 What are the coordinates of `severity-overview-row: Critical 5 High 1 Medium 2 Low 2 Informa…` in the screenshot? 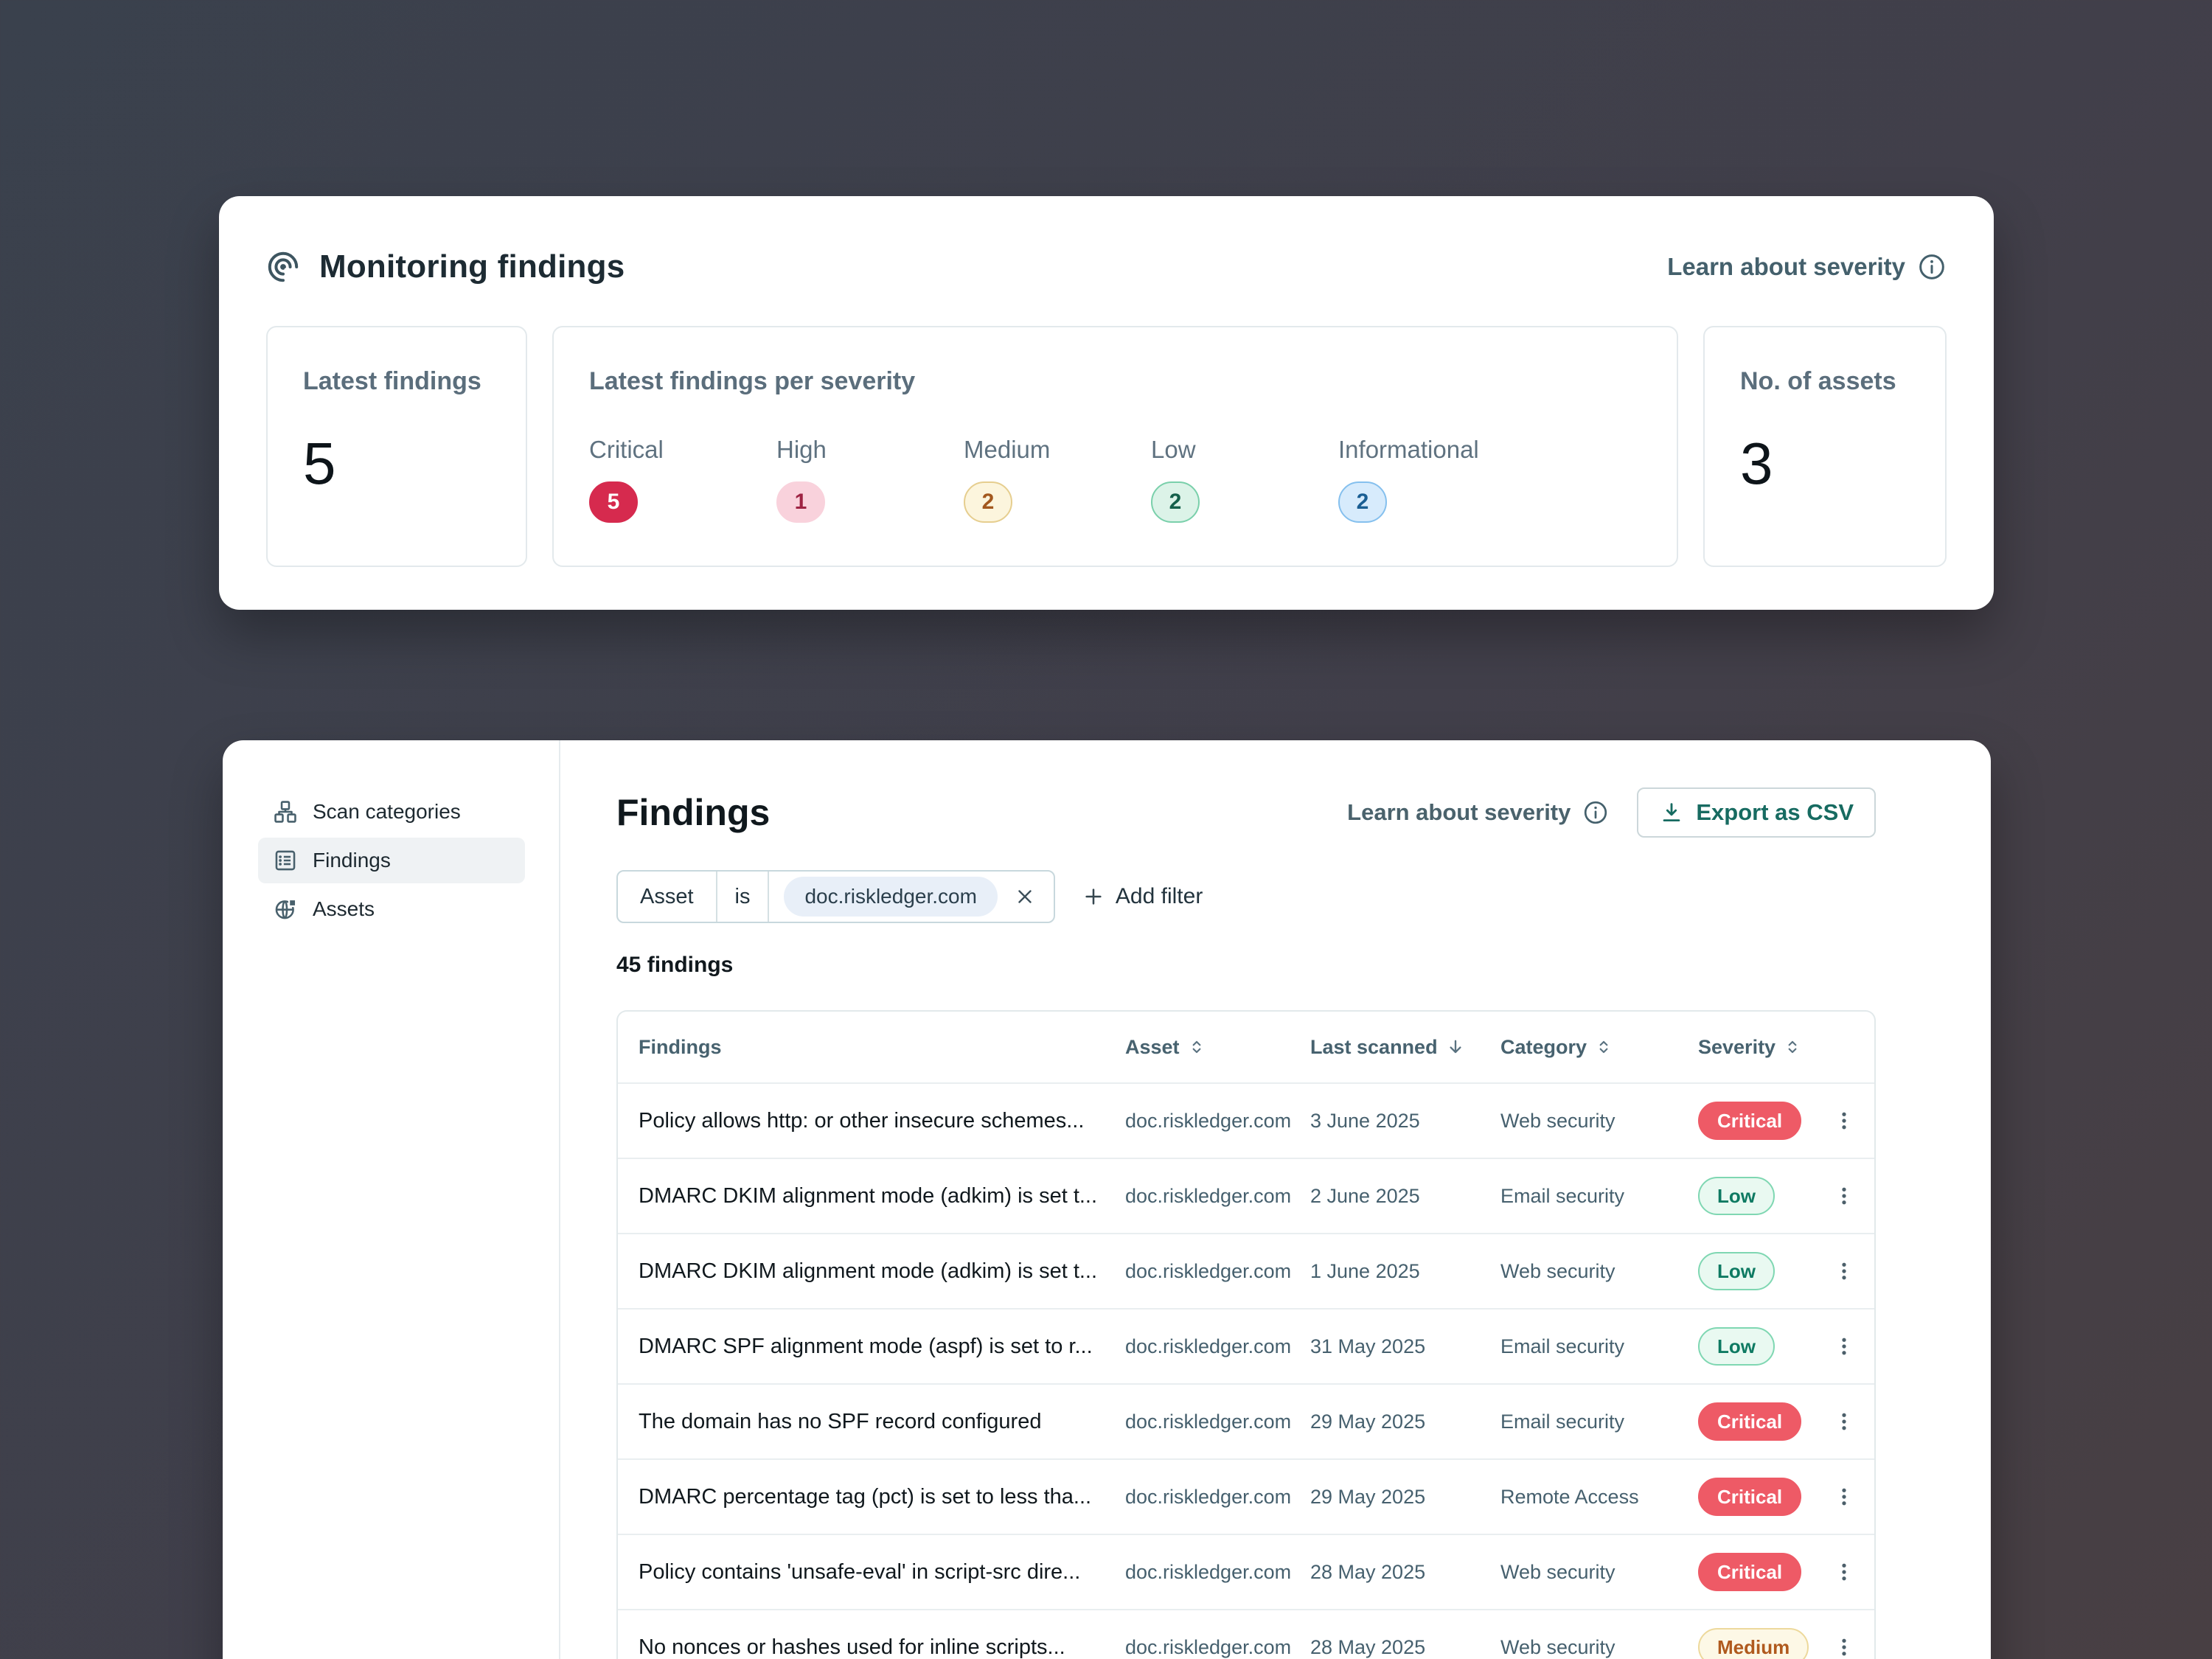 It's located at (1115, 479).